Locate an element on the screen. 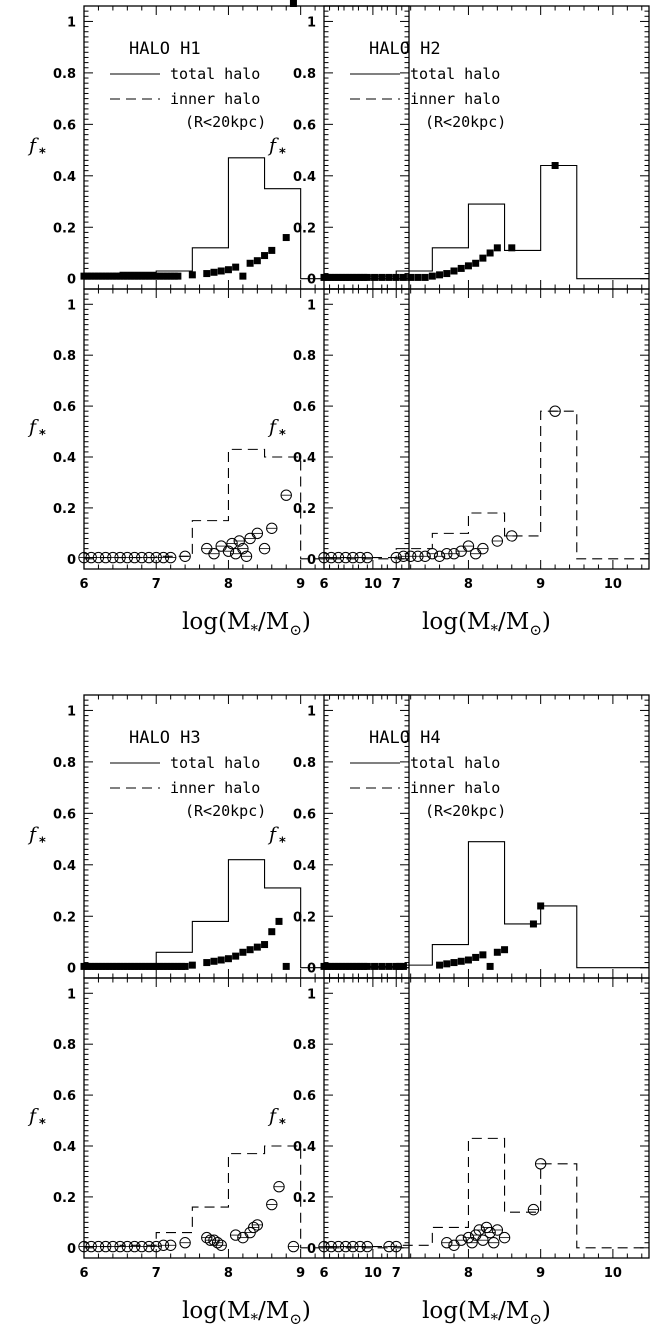  legend-label-radius: (R<20kpc) is located at coordinates (465, 811).